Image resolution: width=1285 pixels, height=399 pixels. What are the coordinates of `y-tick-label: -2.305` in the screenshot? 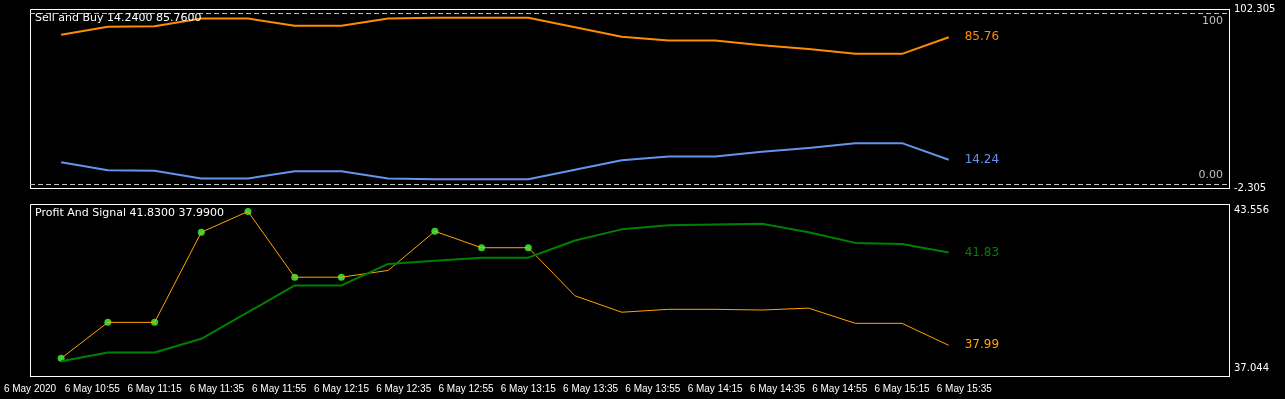 It's located at (1250, 187).